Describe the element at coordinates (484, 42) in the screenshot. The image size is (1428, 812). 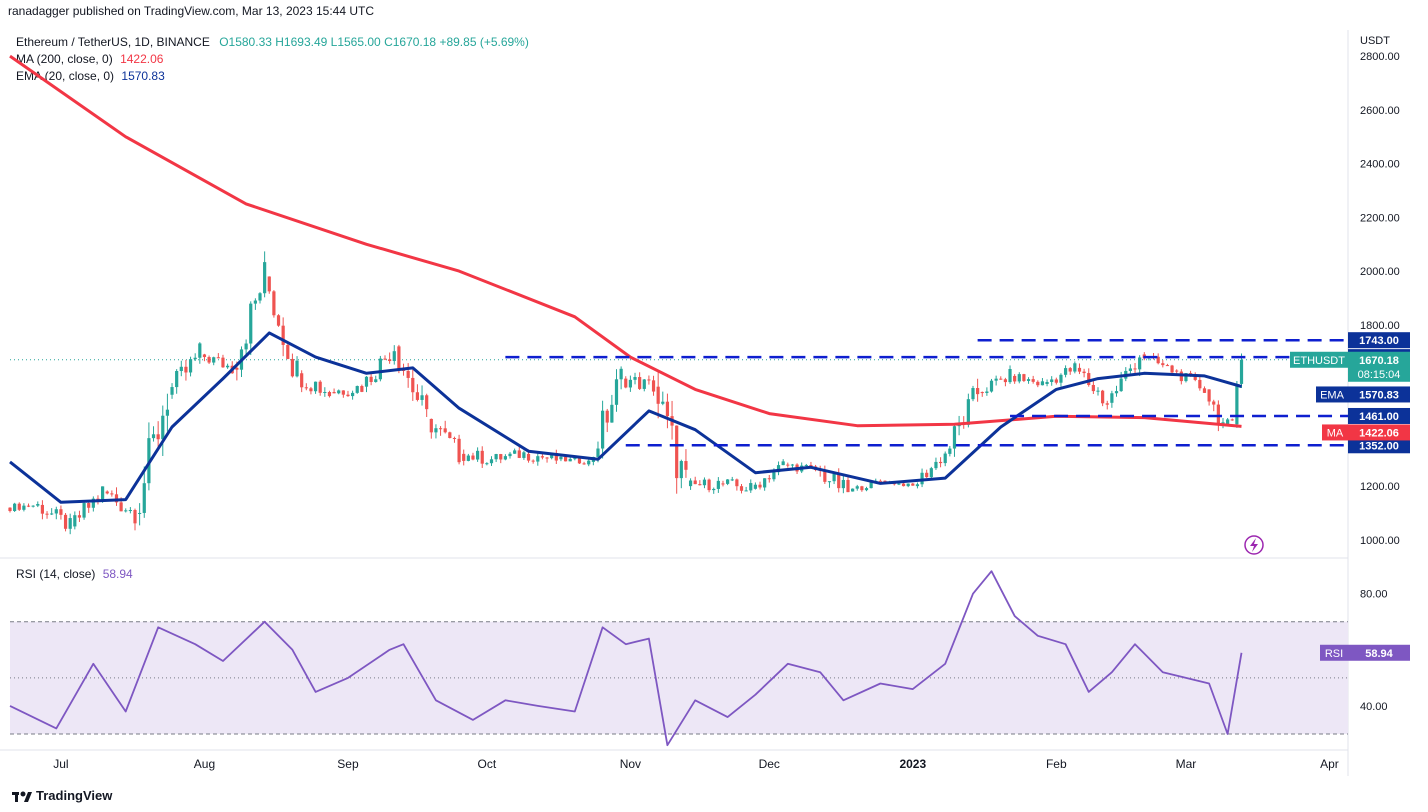
I see `ohlc-change: +89.85 (+5.69%)` at that location.